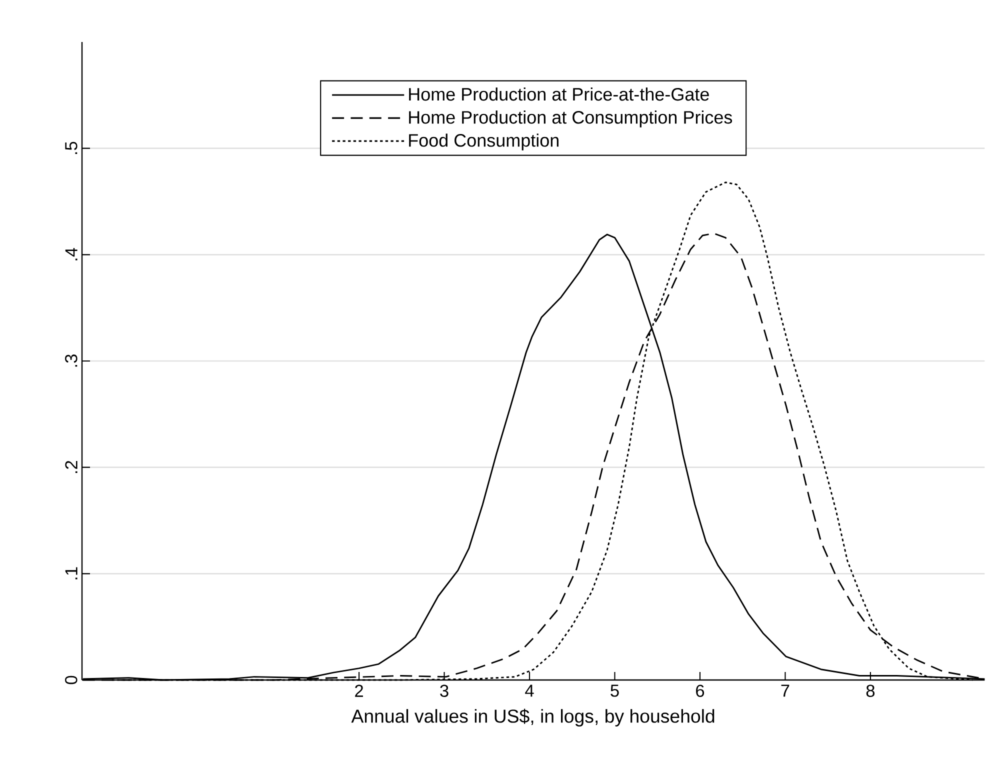 The height and width of the screenshot is (772, 998). I want to click on y-tick-label: .4, so click(71, 254).